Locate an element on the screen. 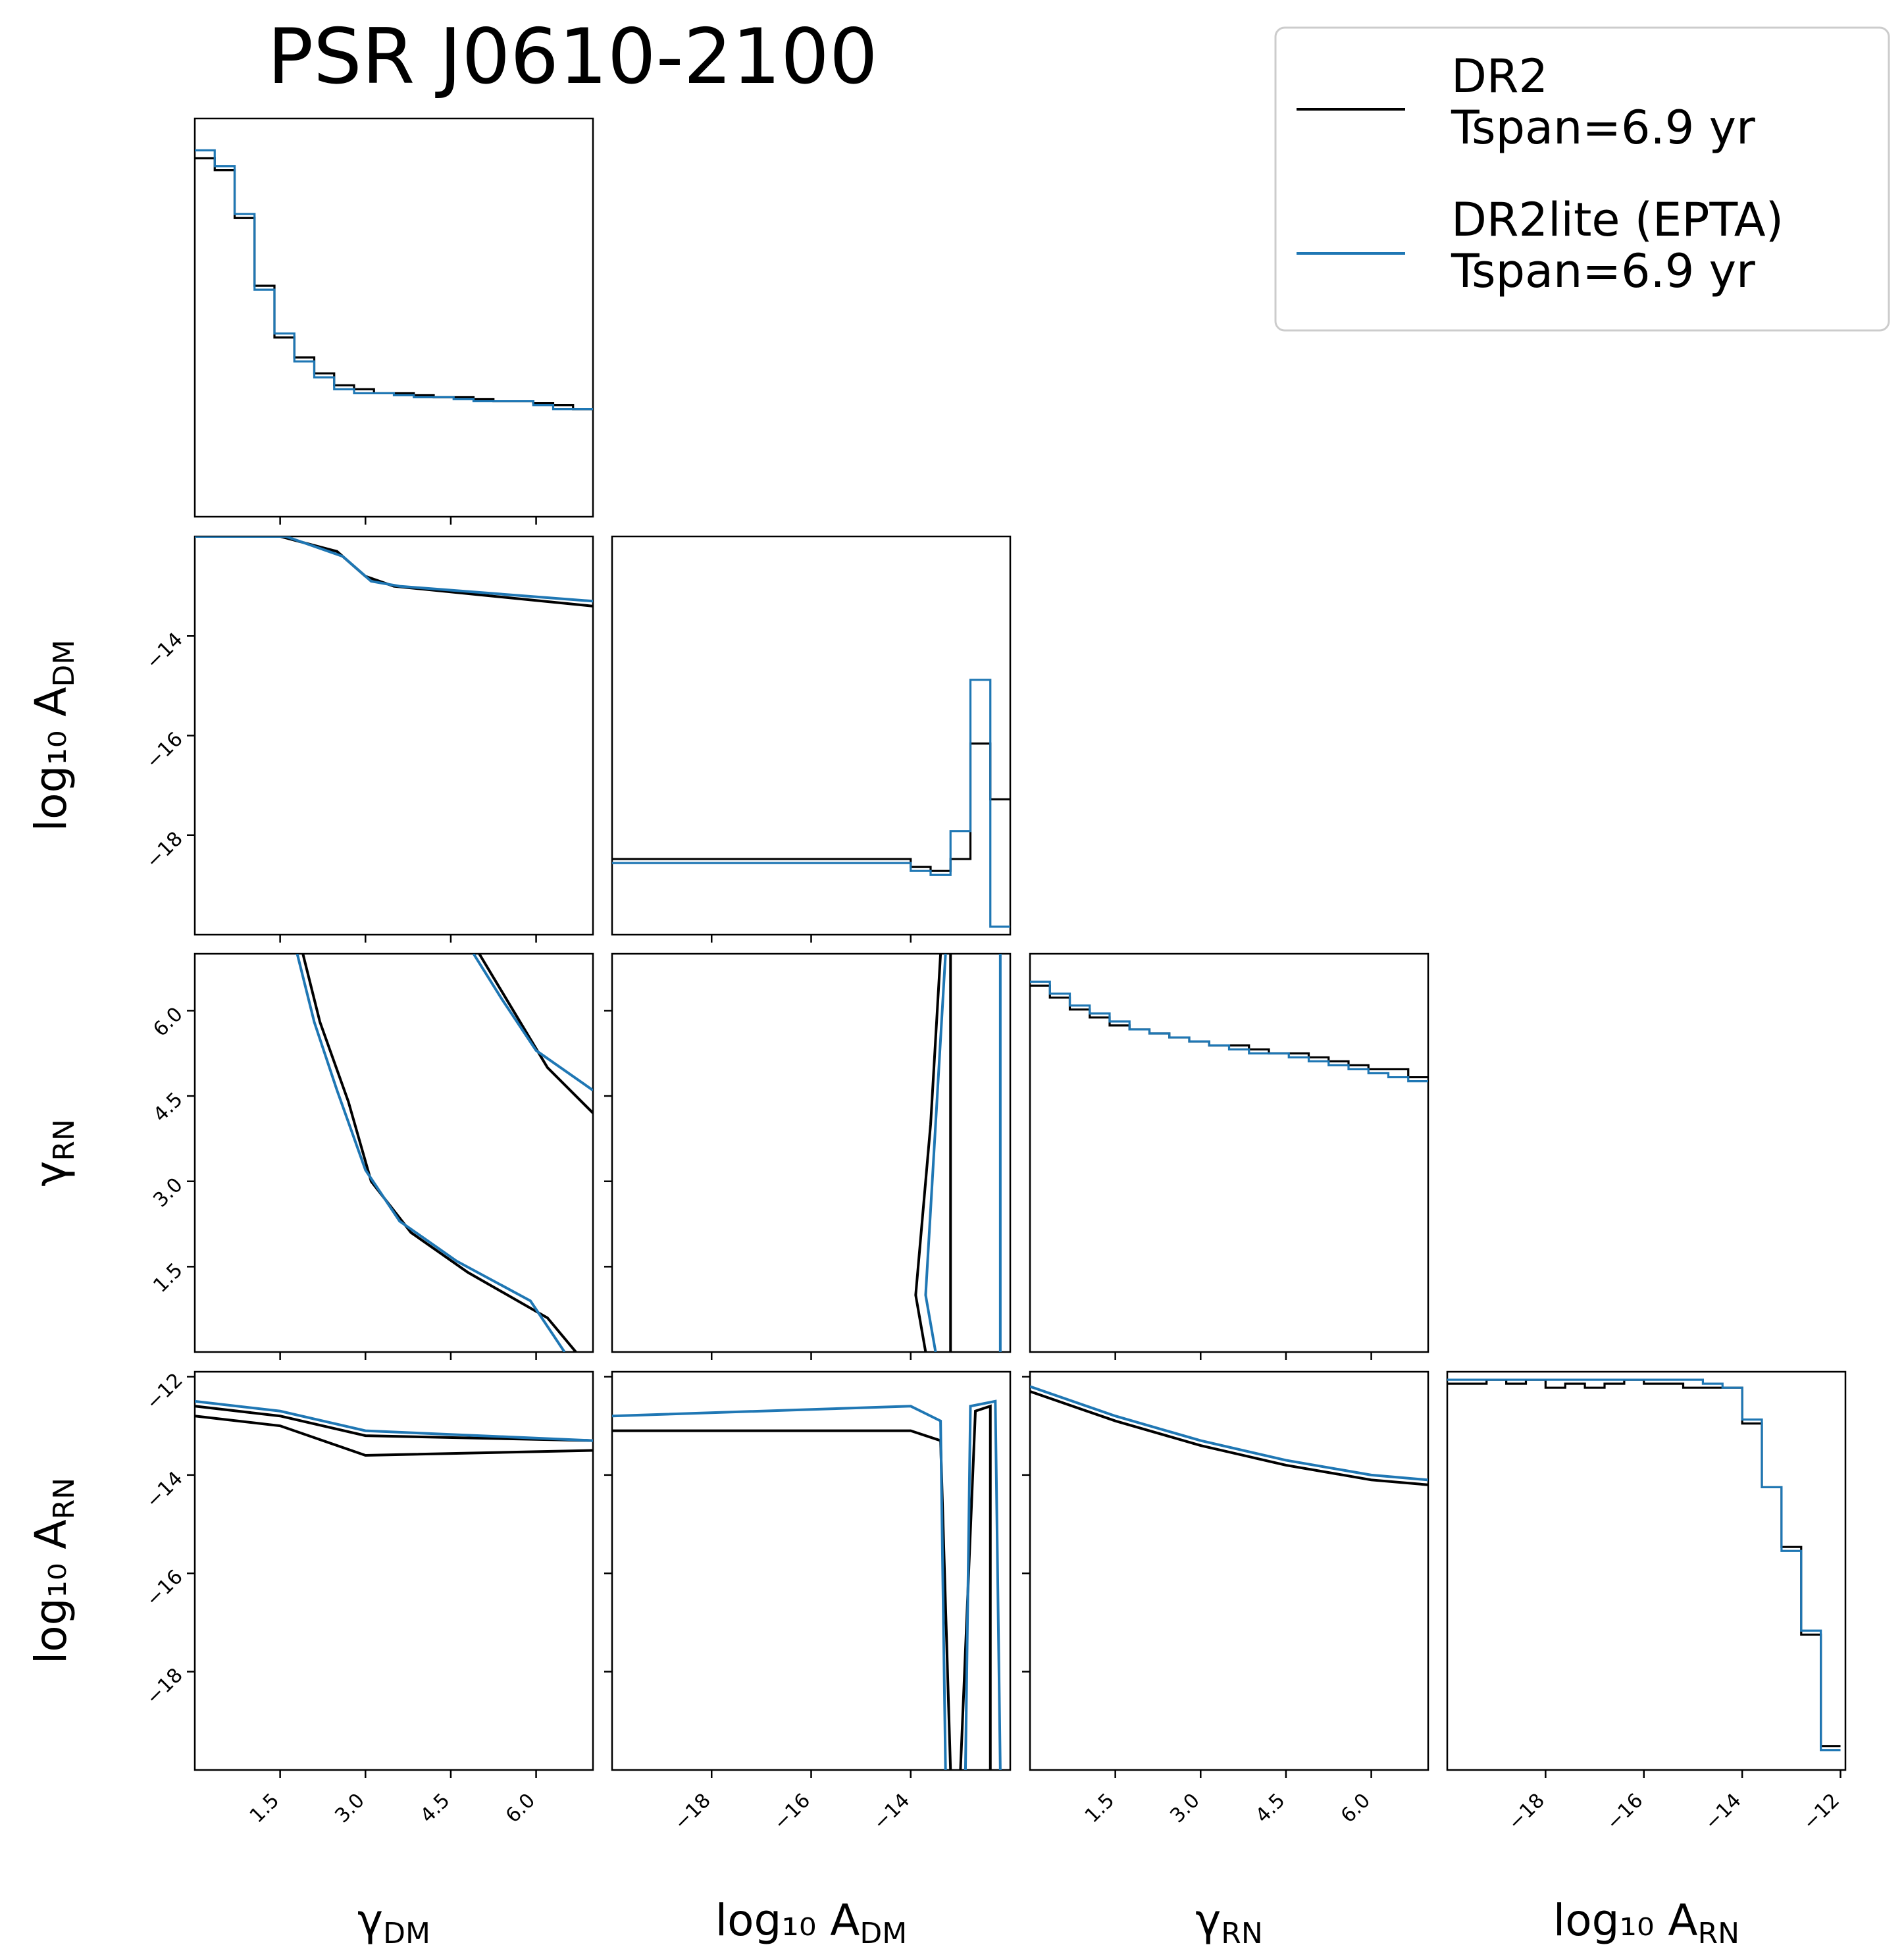 The width and height of the screenshot is (1904, 1951). panel-gamma_rn-log10_A_rn: 1.5 3.0 4.5 6.0 is located at coordinates (1225, 1599).